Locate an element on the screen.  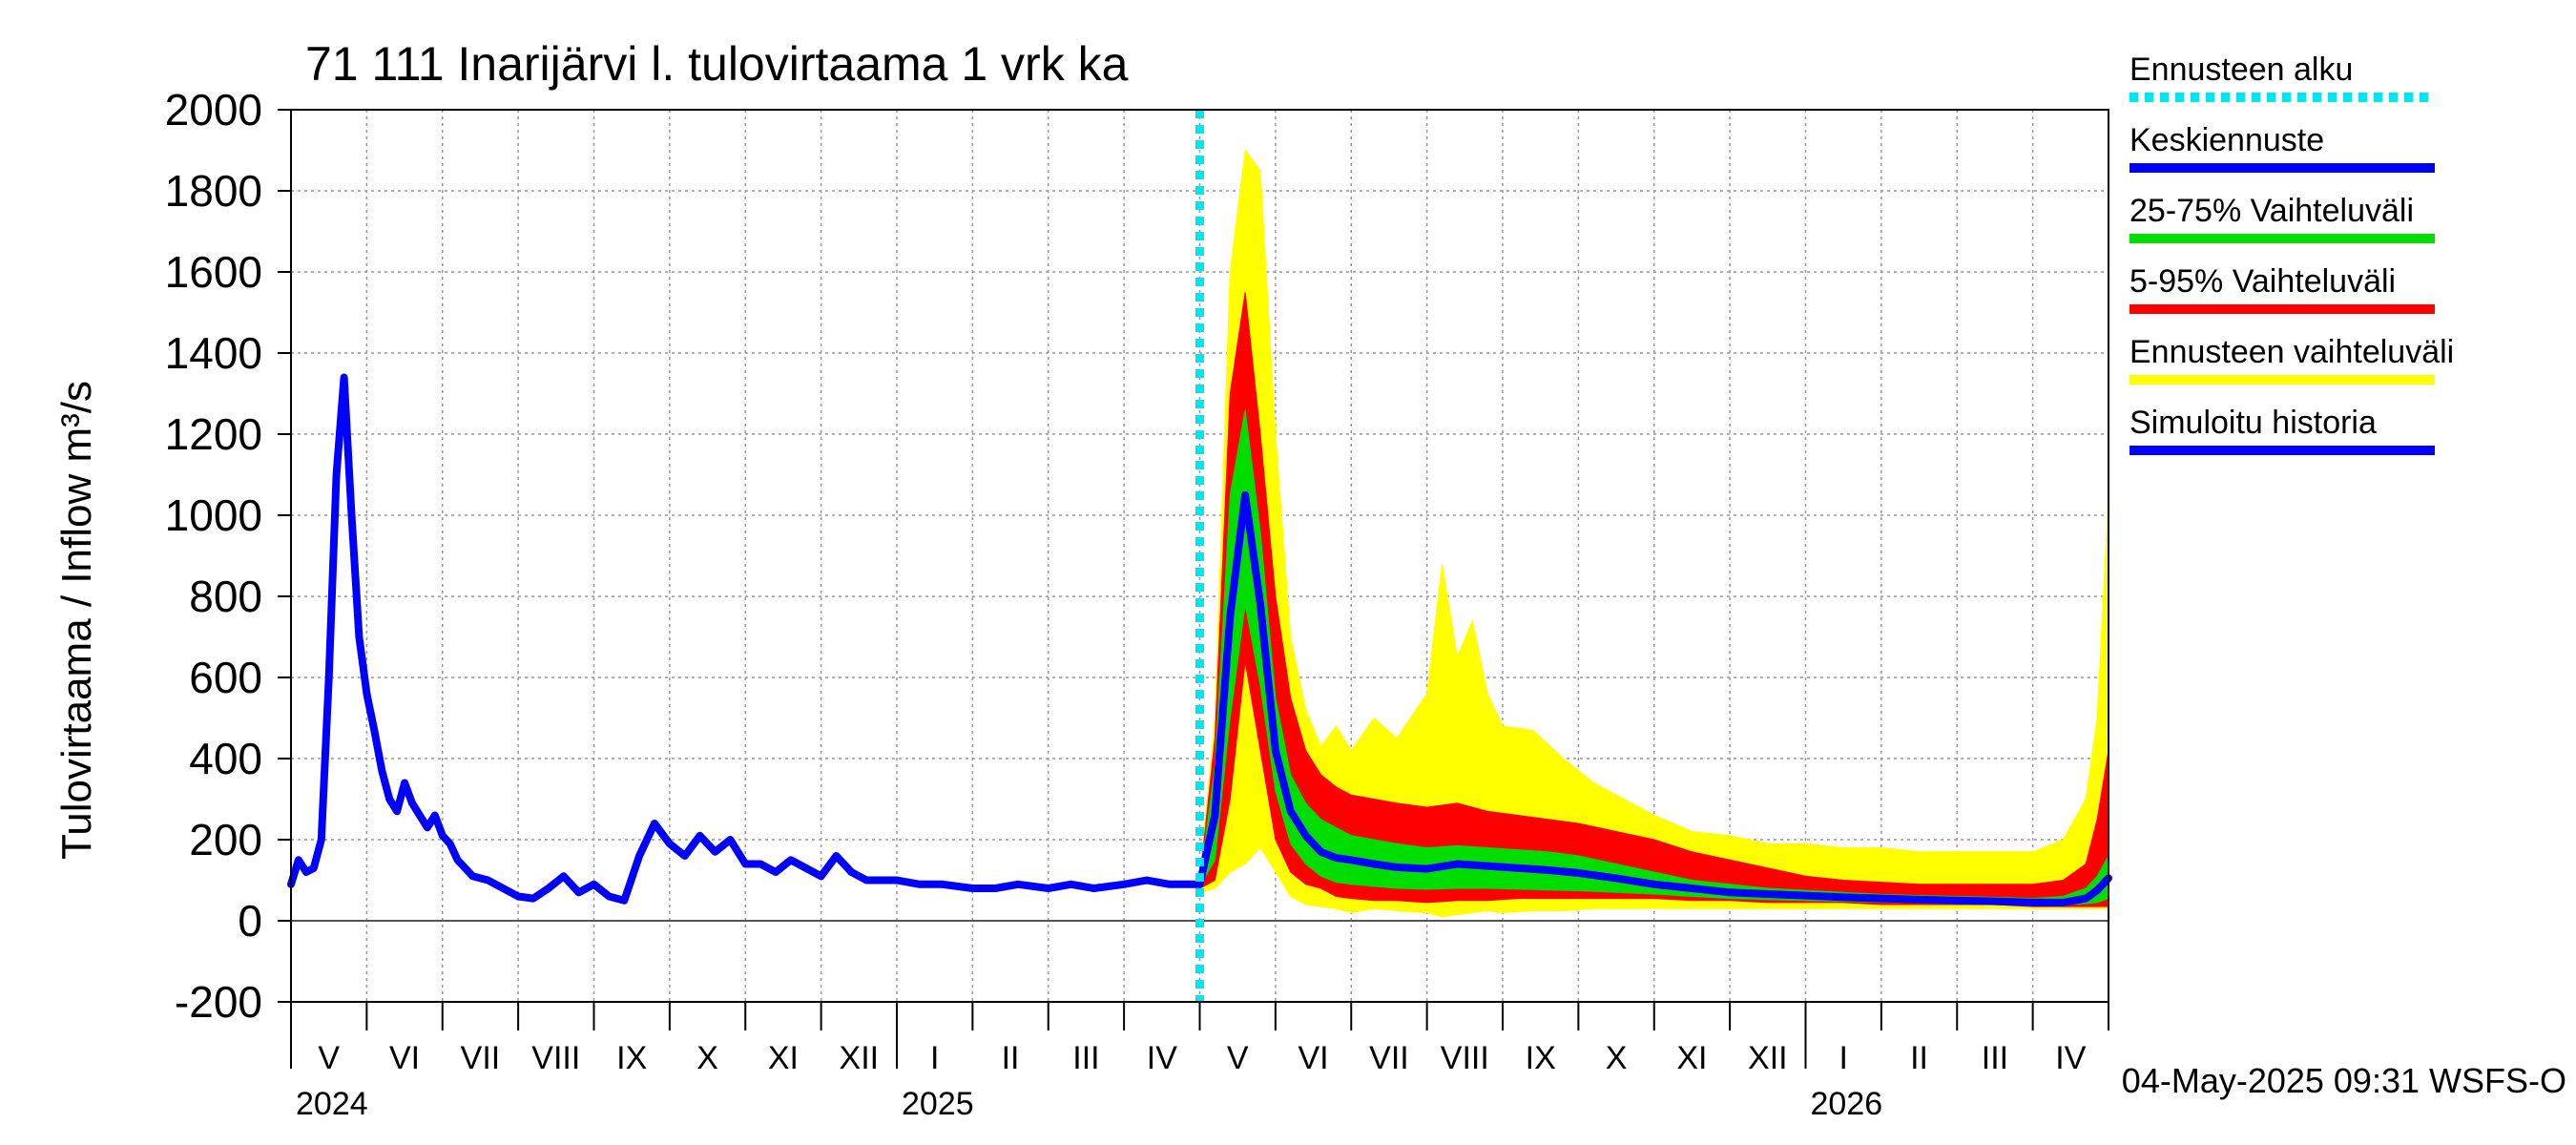
footer-timestamp: 04-May-2025 09:31 WSFS-O is located at coordinates (2344, 1081).